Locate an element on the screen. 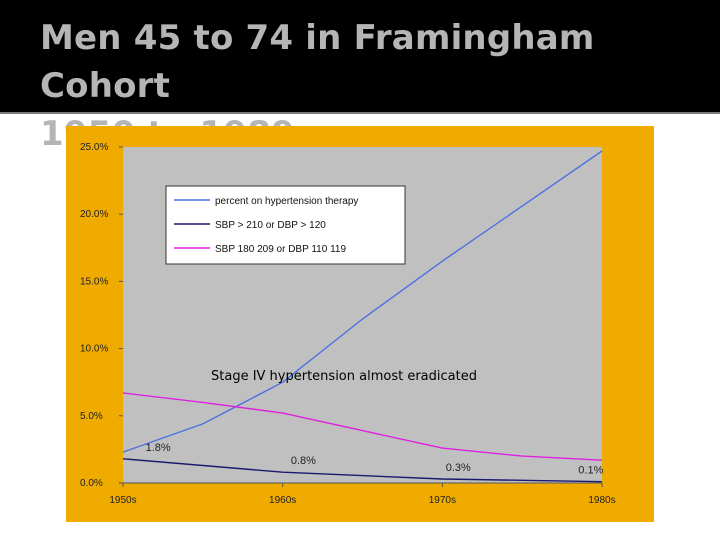 Image resolution: width=720 pixels, height=540 pixels. data-label: 1.8% is located at coordinates (158, 448).